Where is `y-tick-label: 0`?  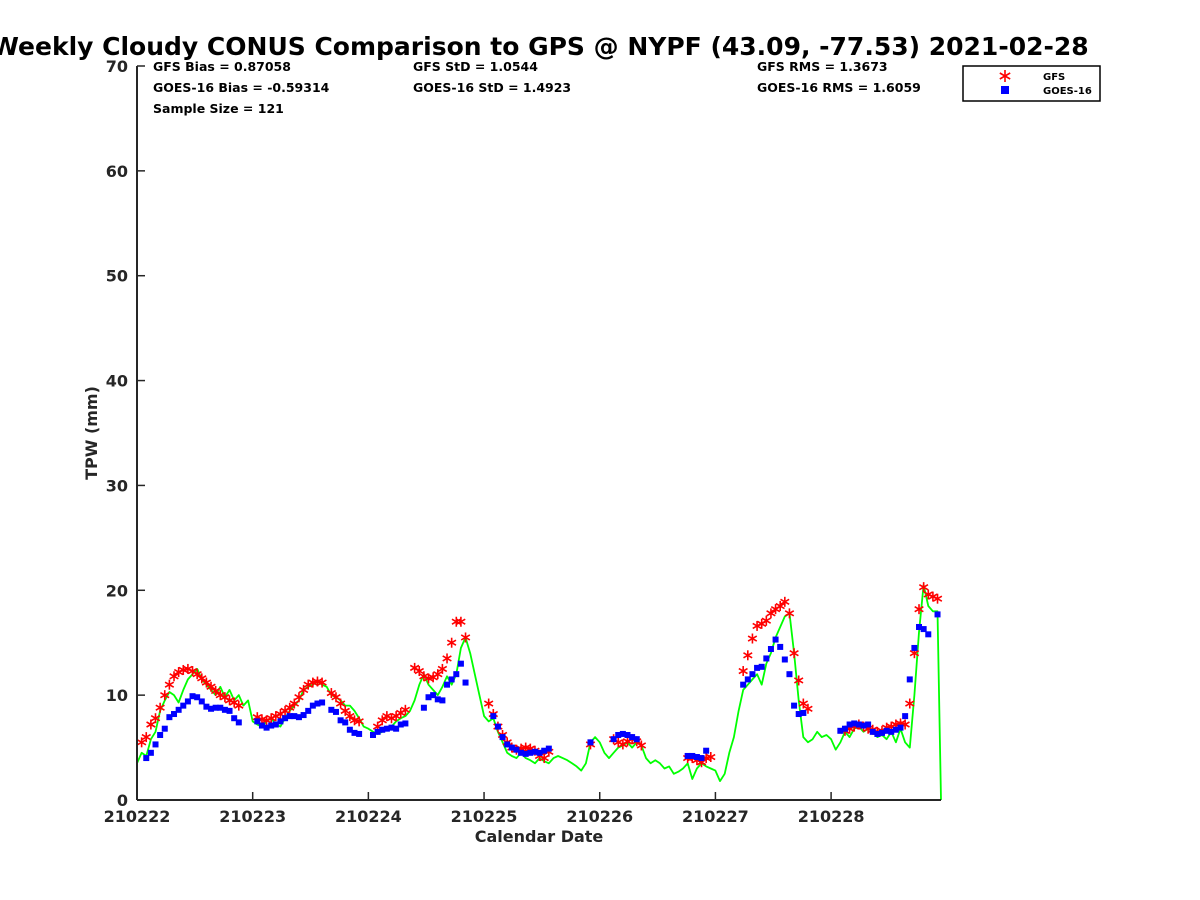 y-tick-label: 0 is located at coordinates (122, 800).